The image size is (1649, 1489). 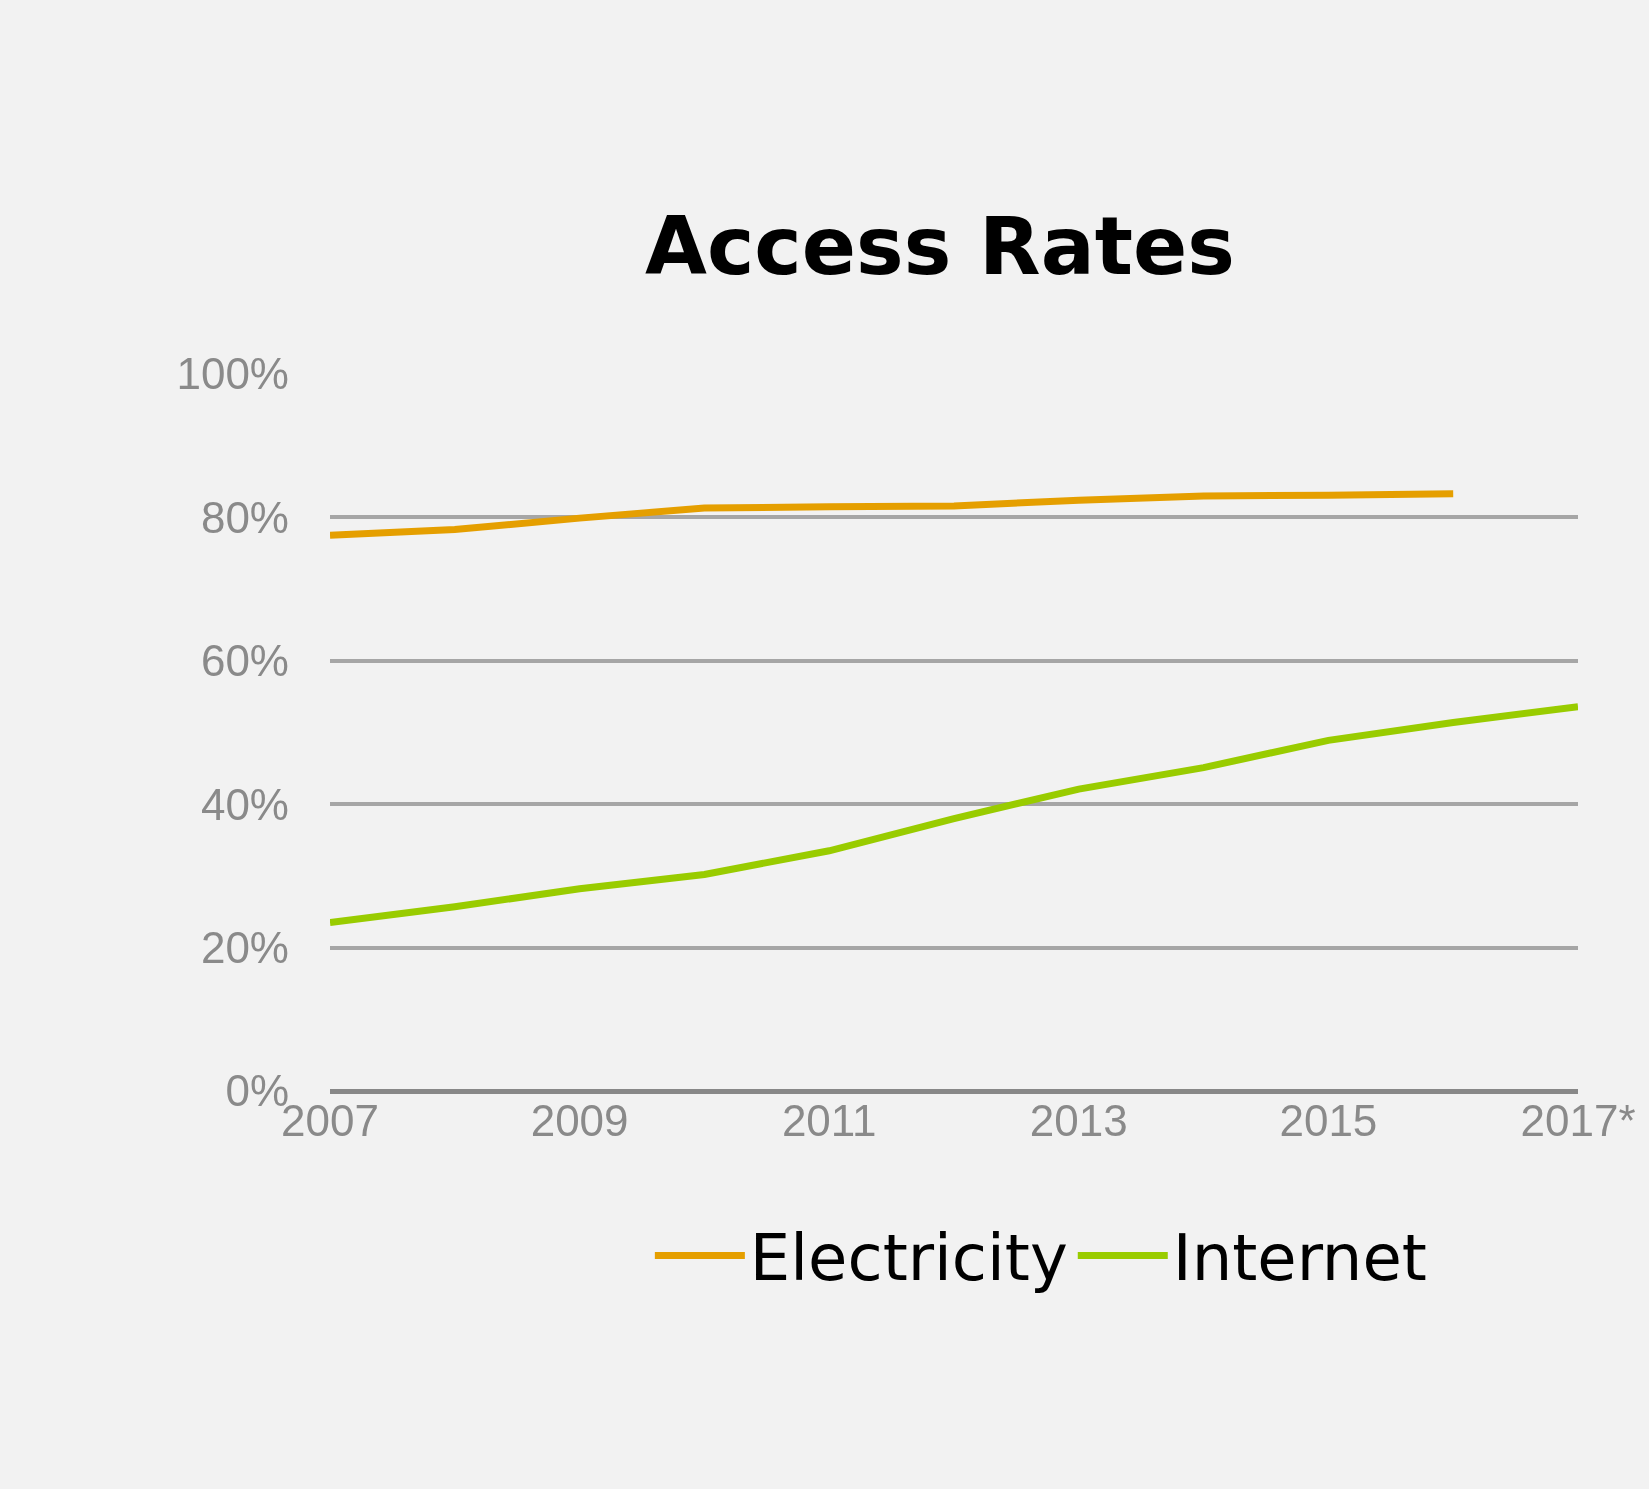 What do you see at coordinates (940, 246) in the screenshot?
I see `chart-title: Access Rates` at bounding box center [940, 246].